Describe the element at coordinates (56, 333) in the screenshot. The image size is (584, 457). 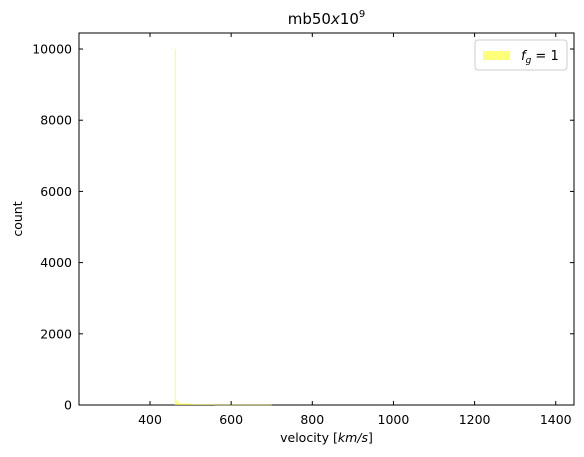
I see `y-tick-label: 2000` at that location.